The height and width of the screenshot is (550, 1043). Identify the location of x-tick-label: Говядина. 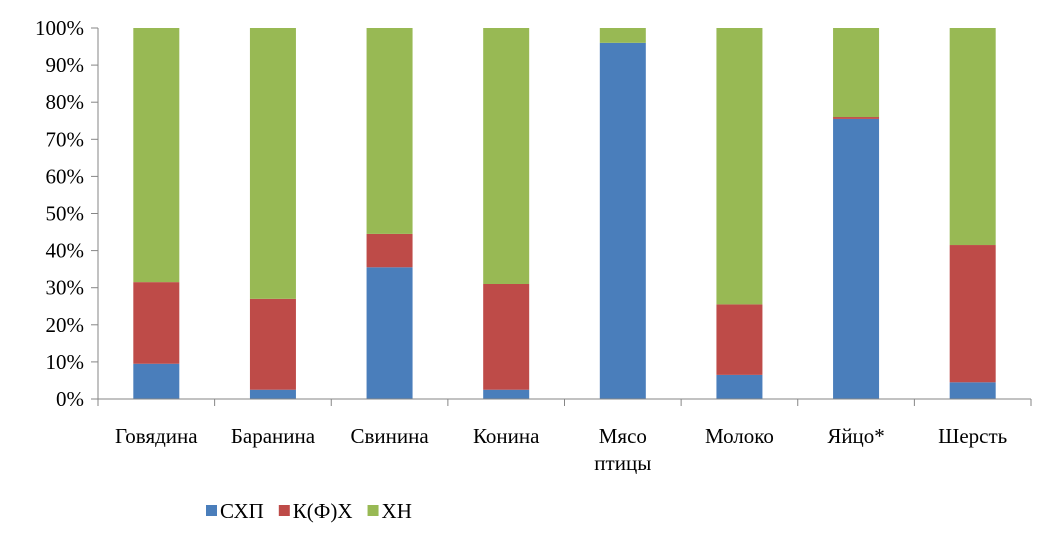
(156, 436).